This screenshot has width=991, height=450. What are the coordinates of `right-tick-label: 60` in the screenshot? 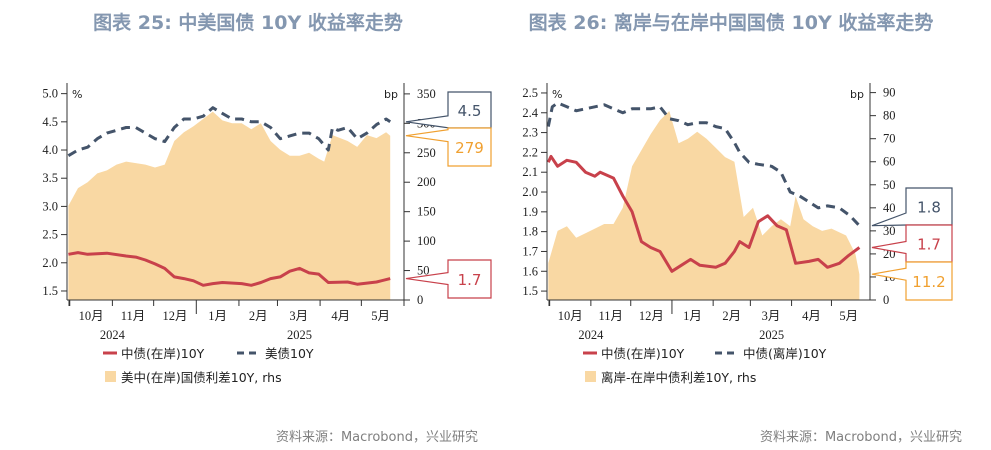 It's located at (889, 162).